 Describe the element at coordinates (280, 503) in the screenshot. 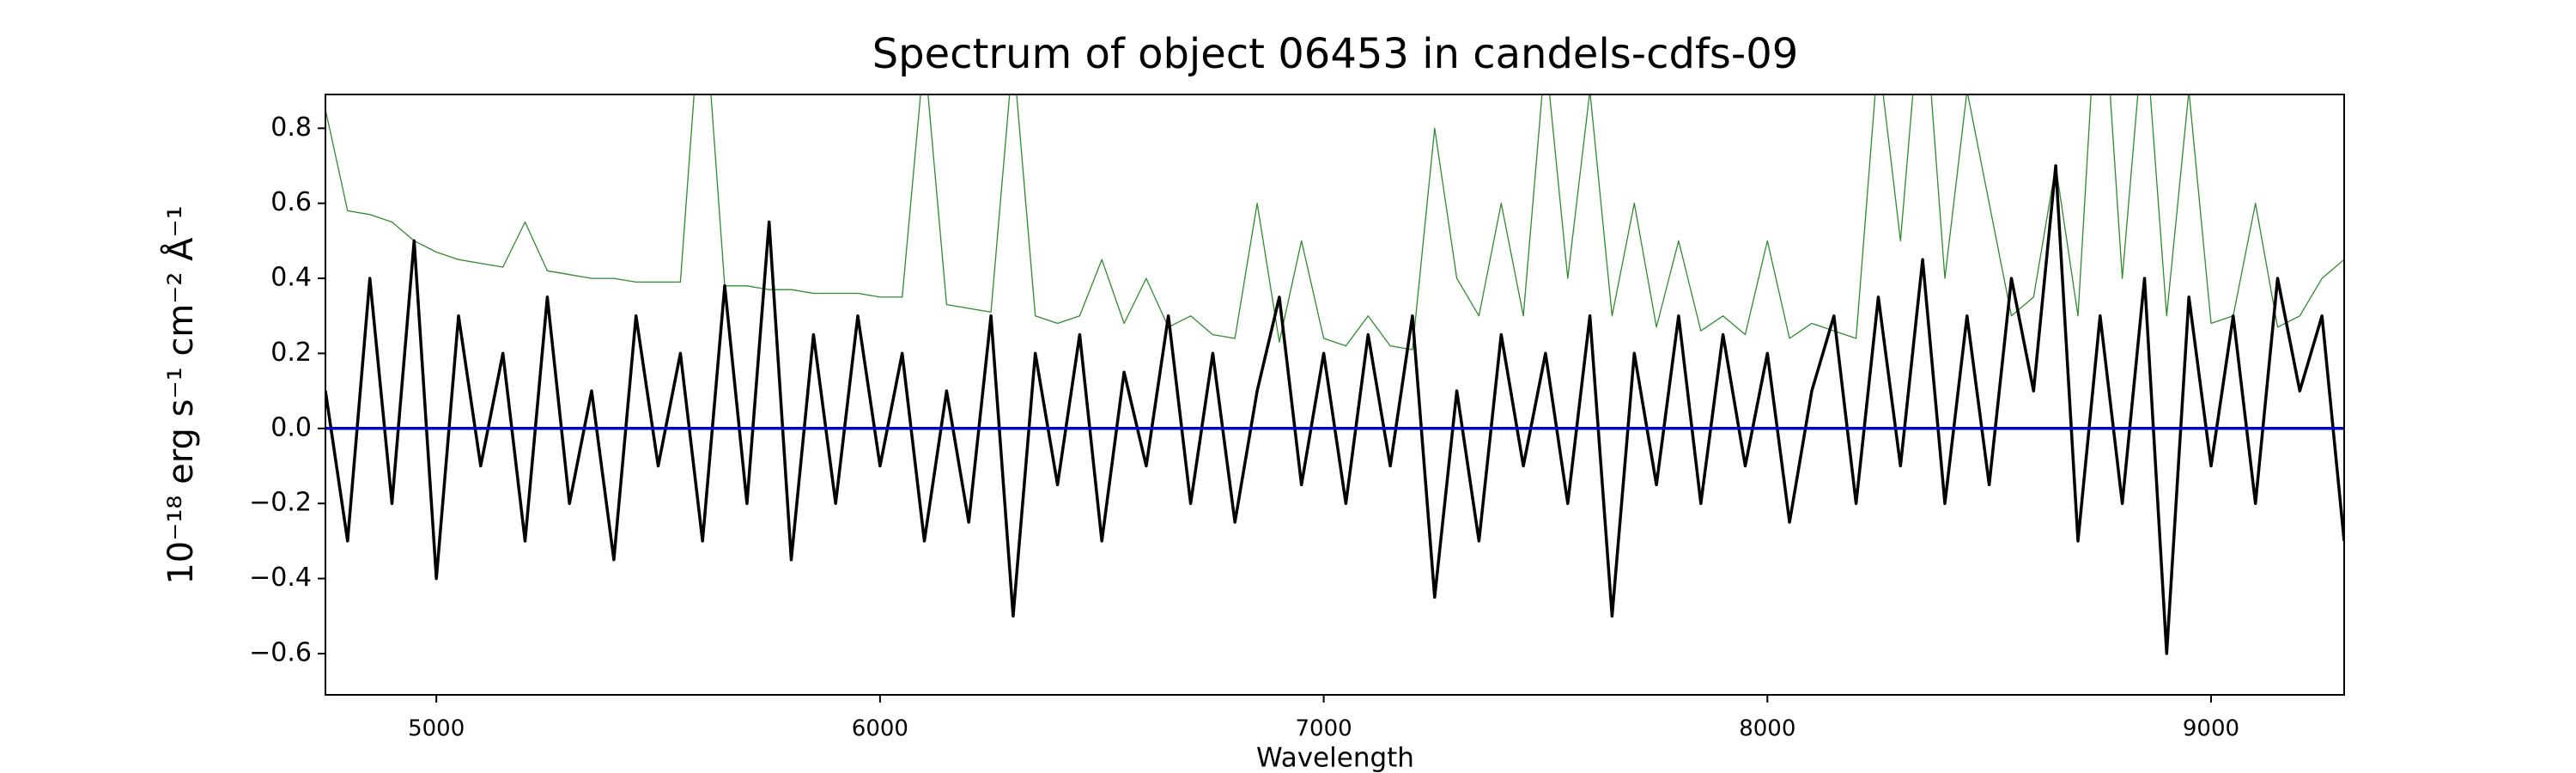

I see `y-tick-label: −0.2` at that location.